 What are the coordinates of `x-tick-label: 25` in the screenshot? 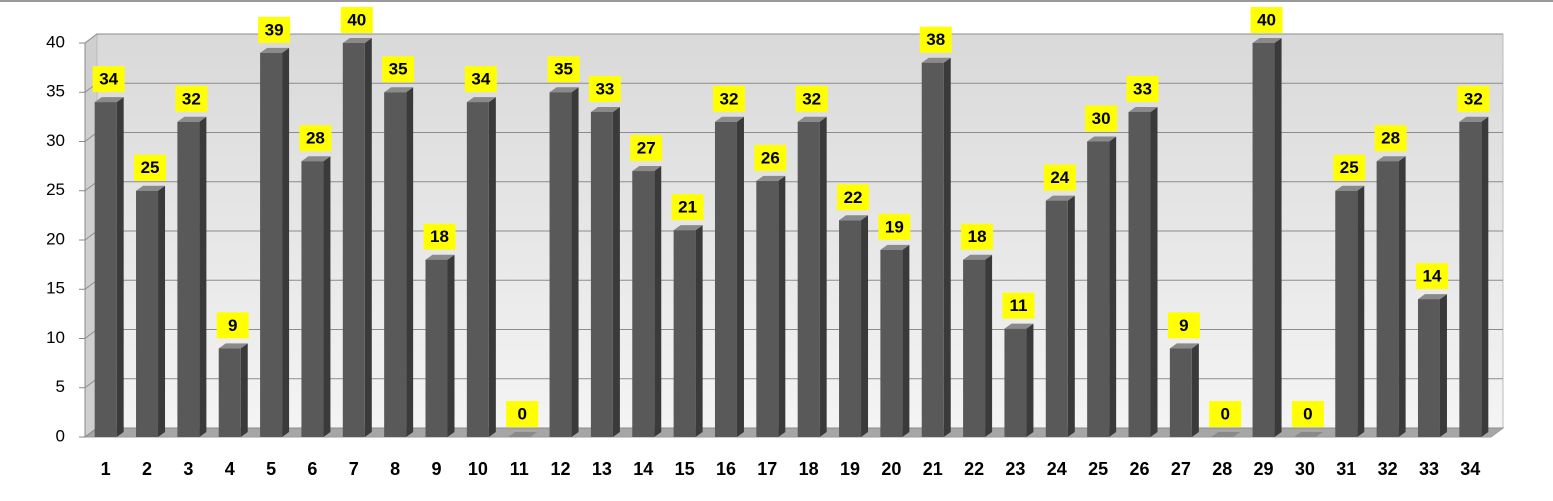 It's located at (1098, 469).